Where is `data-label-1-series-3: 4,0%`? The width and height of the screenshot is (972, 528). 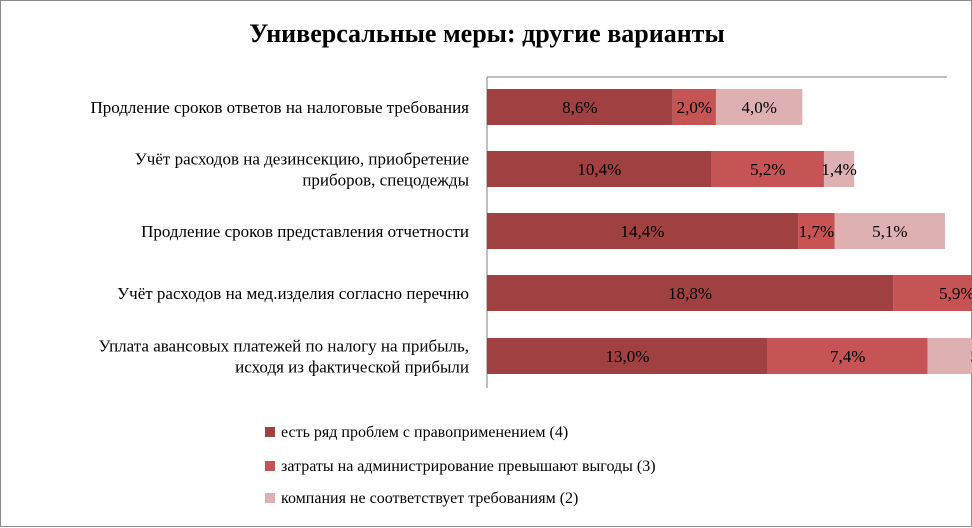 data-label-1-series-3: 4,0% is located at coordinates (758, 107).